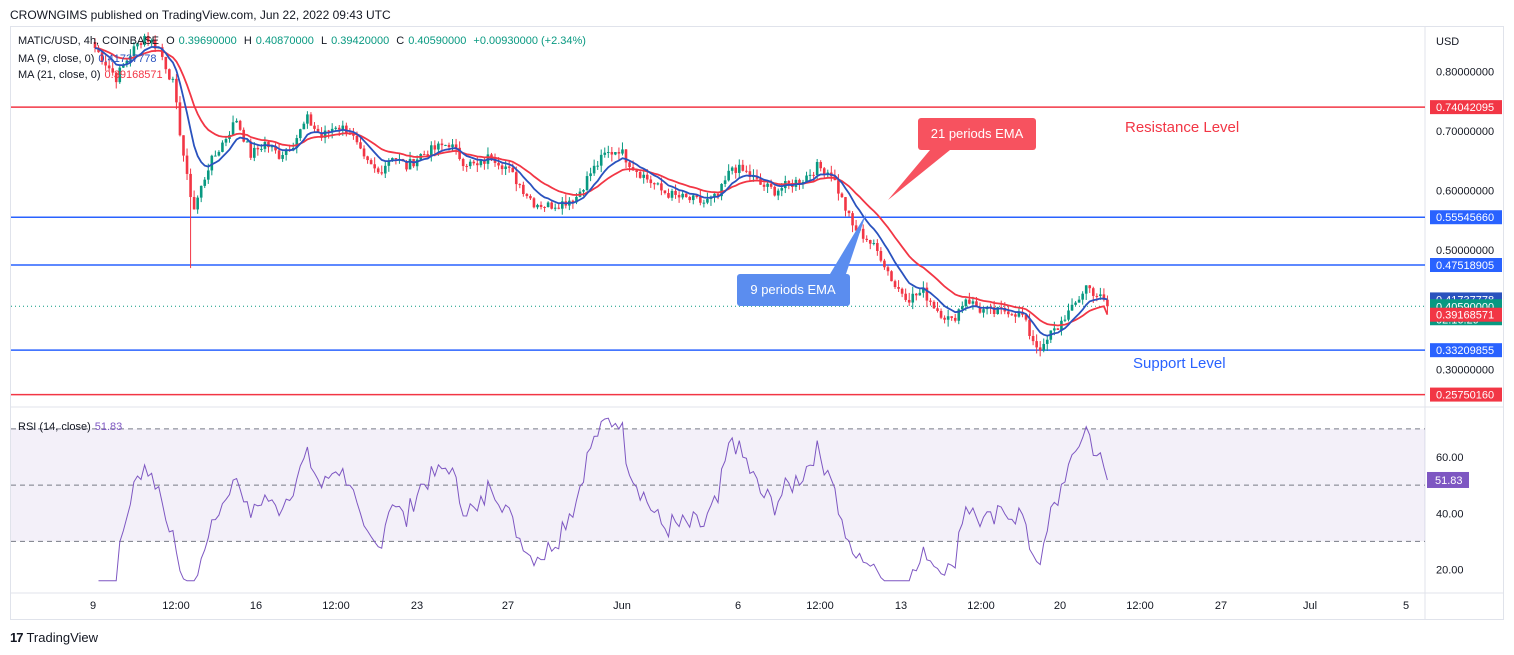  I want to click on rsi-tick-label: 20.00, so click(1450, 571).